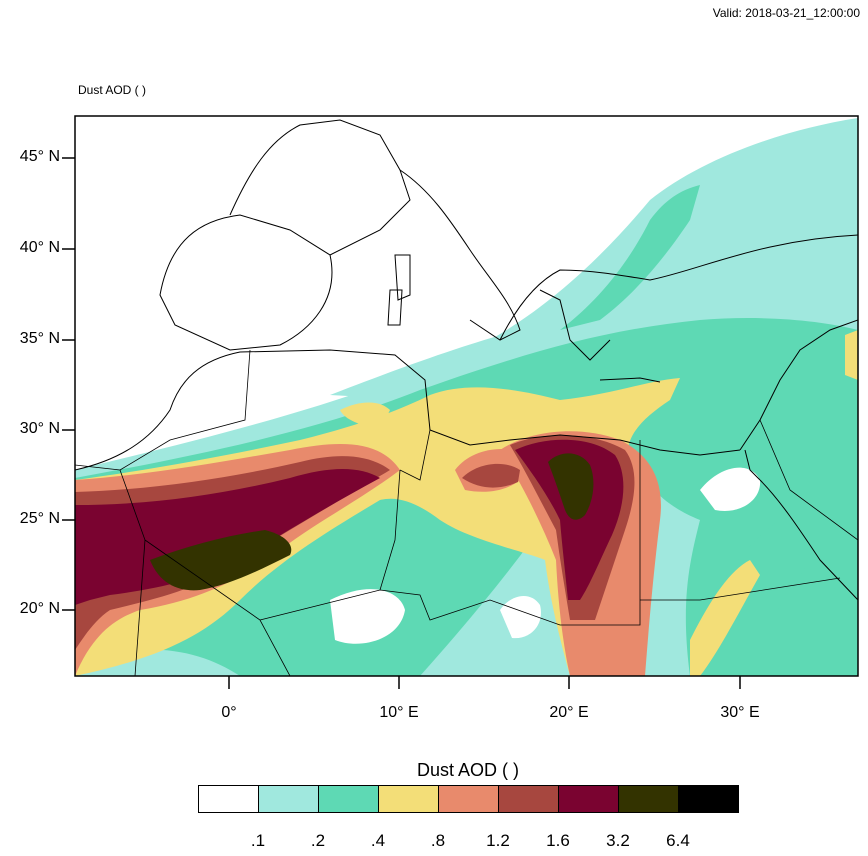  What do you see at coordinates (569, 712) in the screenshot?
I see `lon-label: 20° E` at bounding box center [569, 712].